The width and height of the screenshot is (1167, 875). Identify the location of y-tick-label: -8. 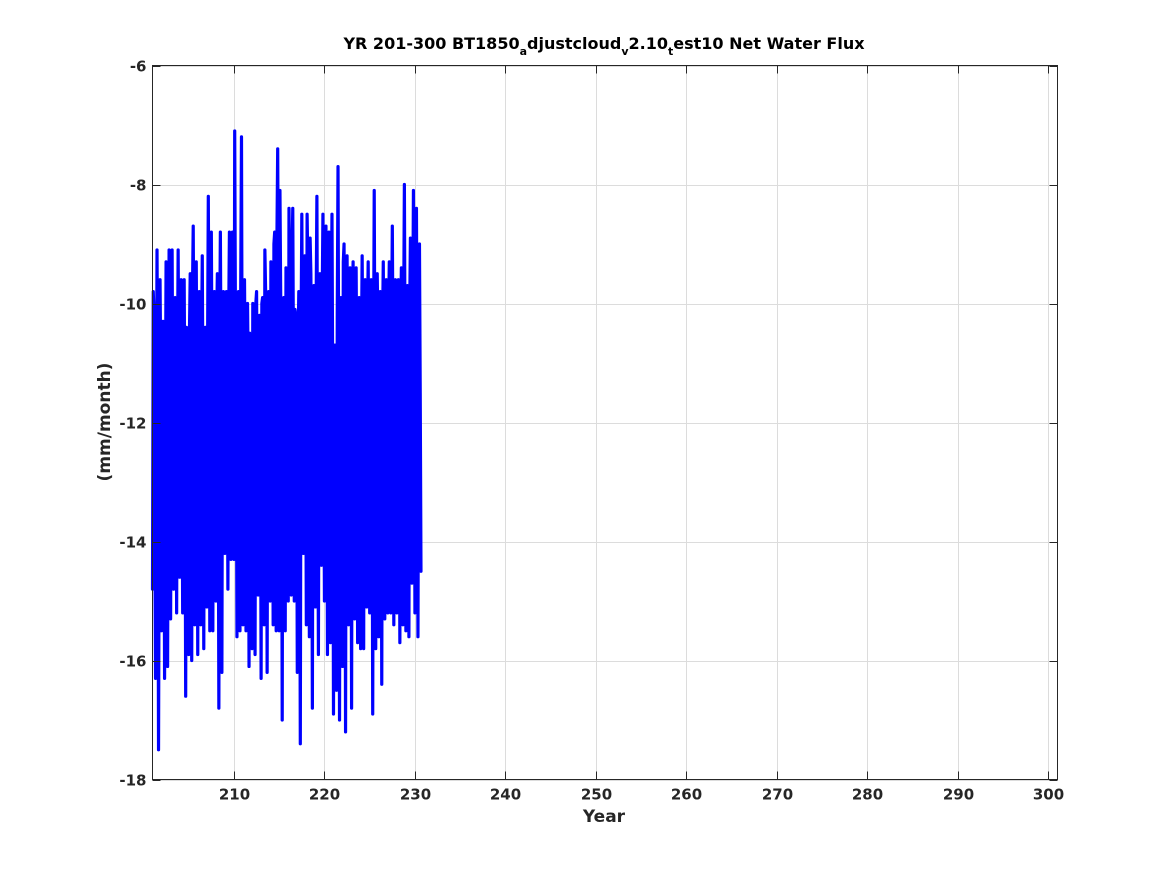
(138, 186).